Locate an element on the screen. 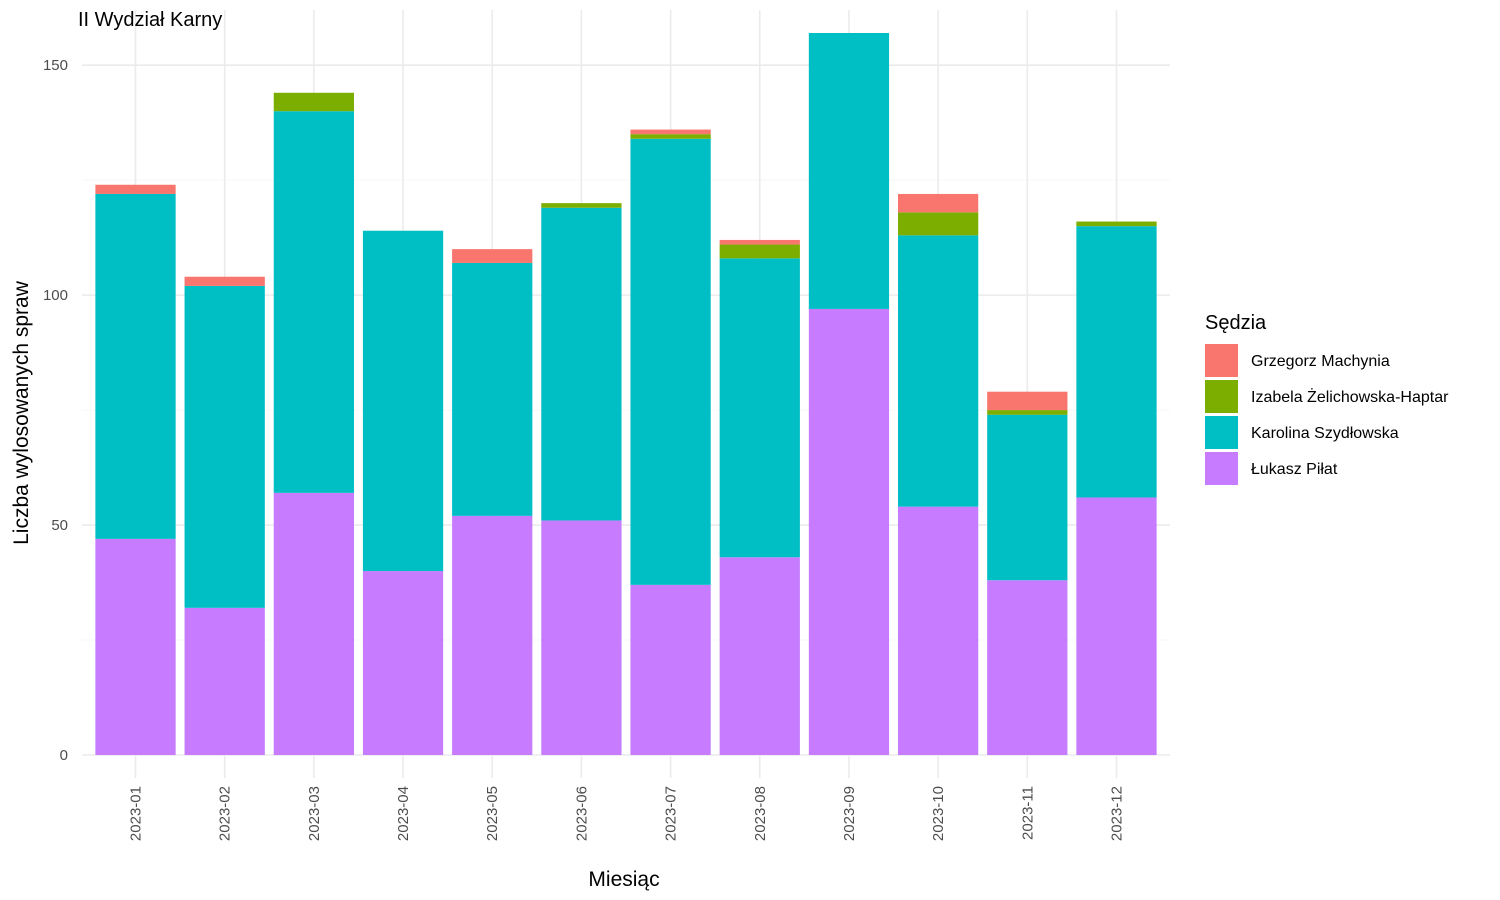 This screenshot has height=900, width=1500. legend-title: Sędzia is located at coordinates (1236, 323).